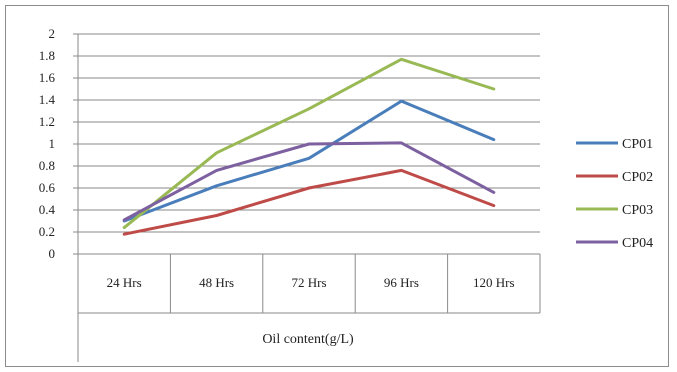  I want to click on x-category-label: 48 Hrs, so click(216, 282).